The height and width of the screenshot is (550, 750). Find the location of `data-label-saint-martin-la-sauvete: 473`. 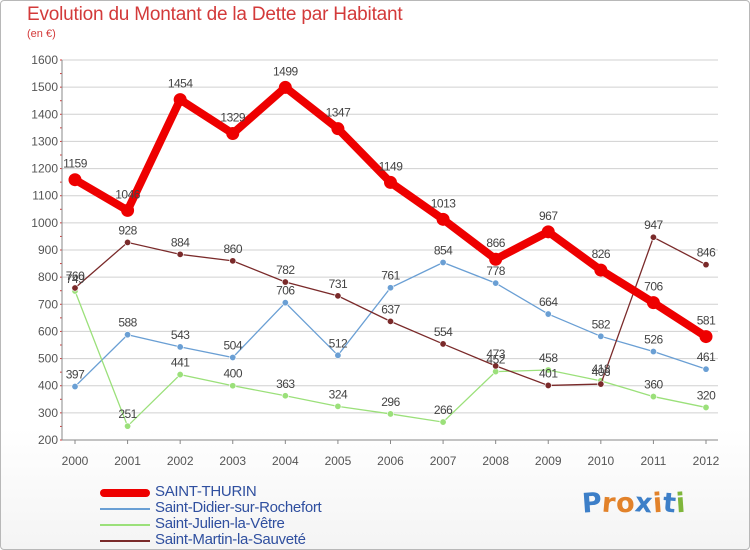

data-label-saint-martin-la-sauvete: 473 is located at coordinates (495, 354).